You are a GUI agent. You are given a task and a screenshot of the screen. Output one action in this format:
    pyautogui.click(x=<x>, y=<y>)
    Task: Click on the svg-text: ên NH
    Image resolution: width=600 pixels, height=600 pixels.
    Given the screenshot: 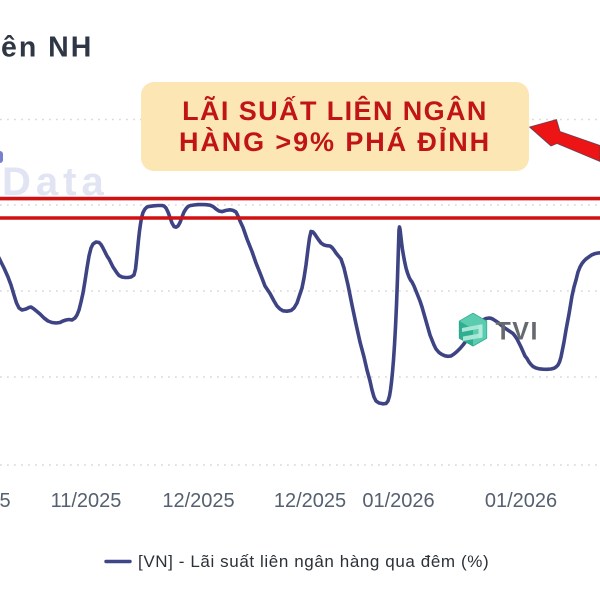 What is the action you would take?
    pyautogui.click(x=47, y=48)
    